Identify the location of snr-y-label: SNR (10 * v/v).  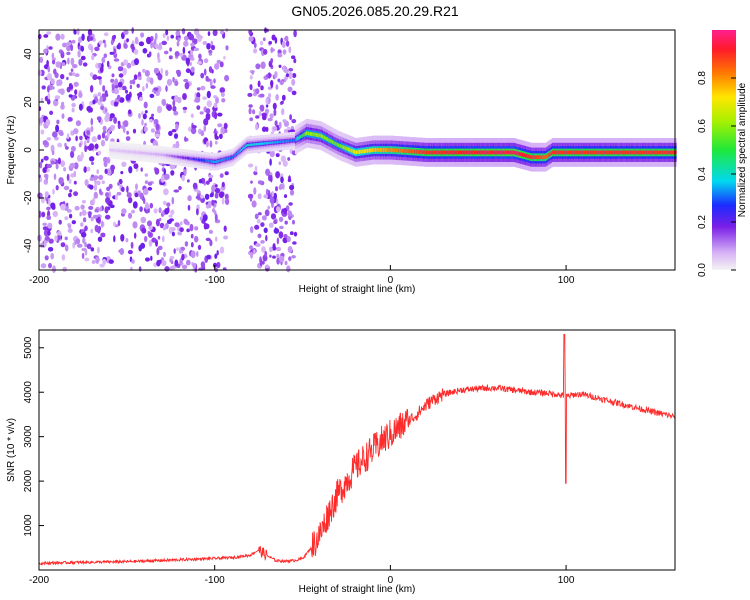
(11, 450).